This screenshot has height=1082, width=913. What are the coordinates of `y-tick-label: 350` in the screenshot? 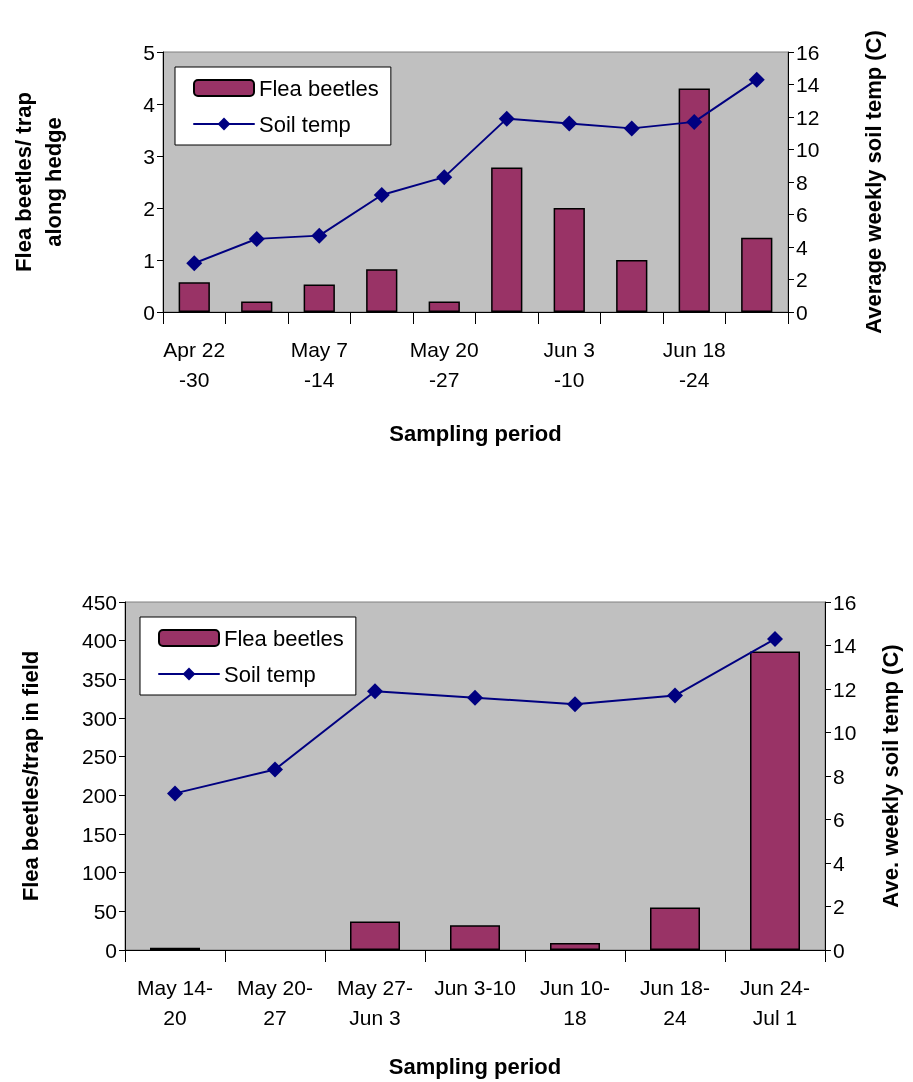 It's located at (99, 679).